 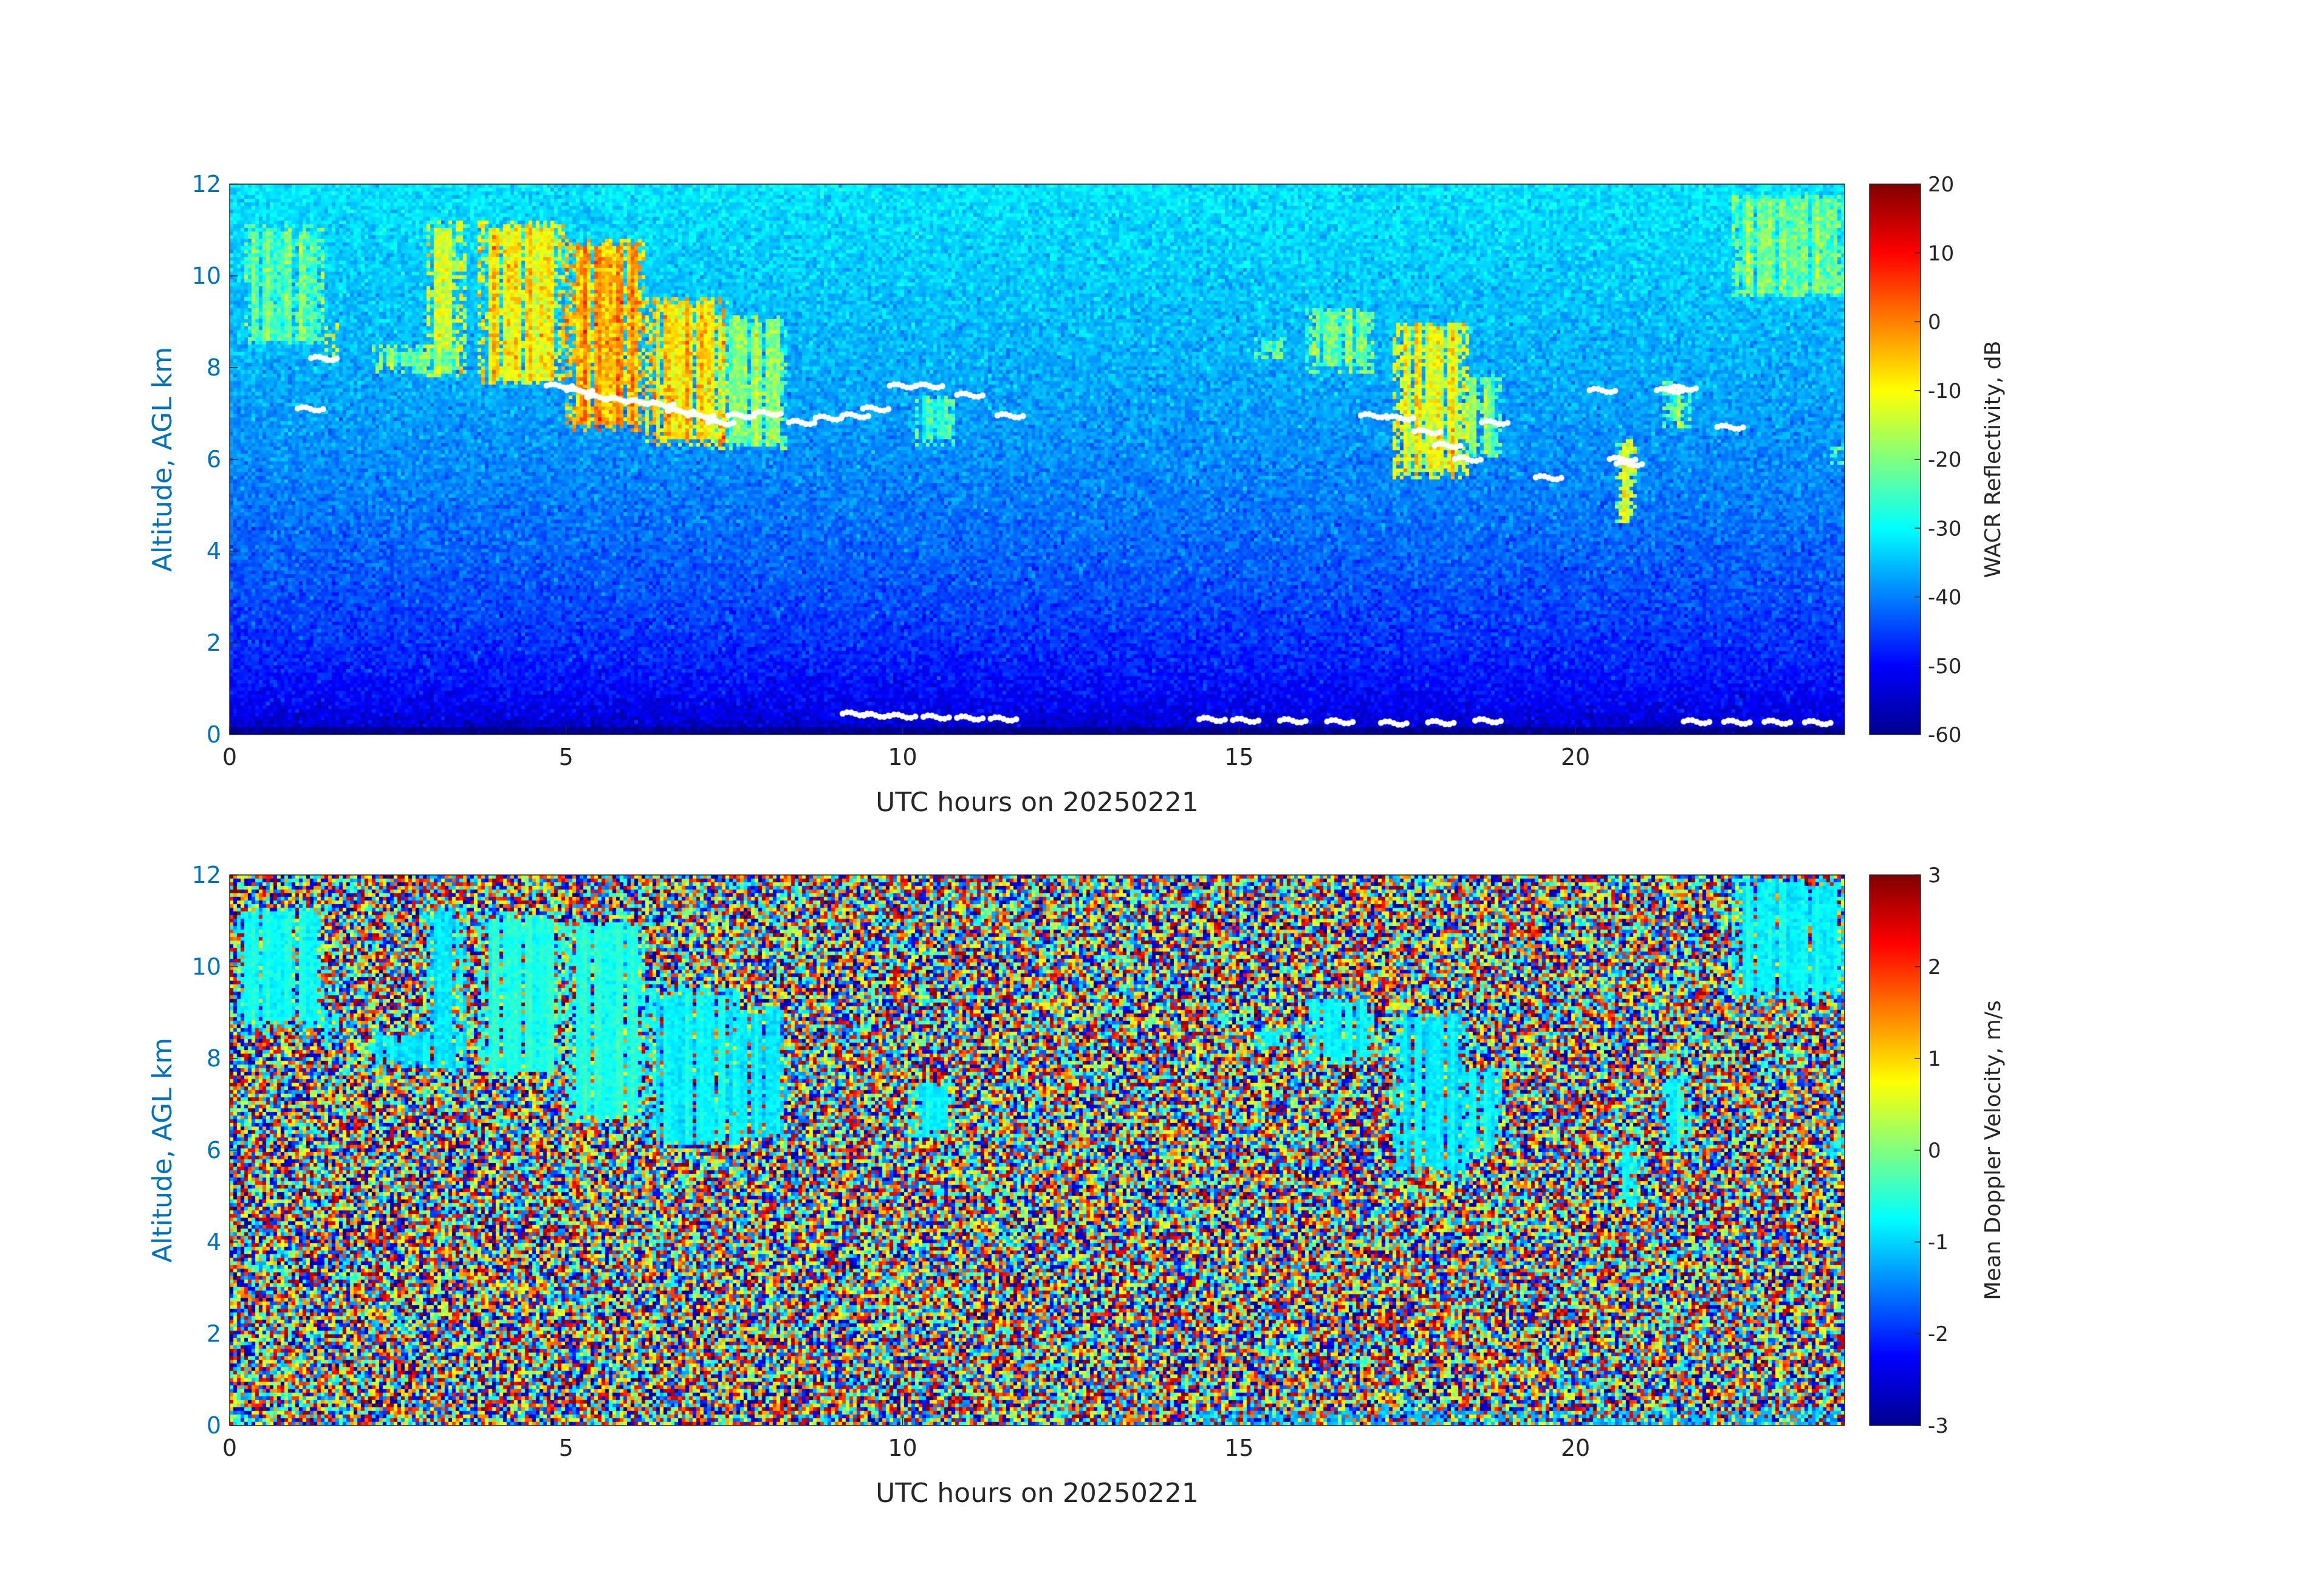 I want to click on doppler-colorbar-label: Mean Doppler Velocity, m/s, so click(x=1993, y=1150).